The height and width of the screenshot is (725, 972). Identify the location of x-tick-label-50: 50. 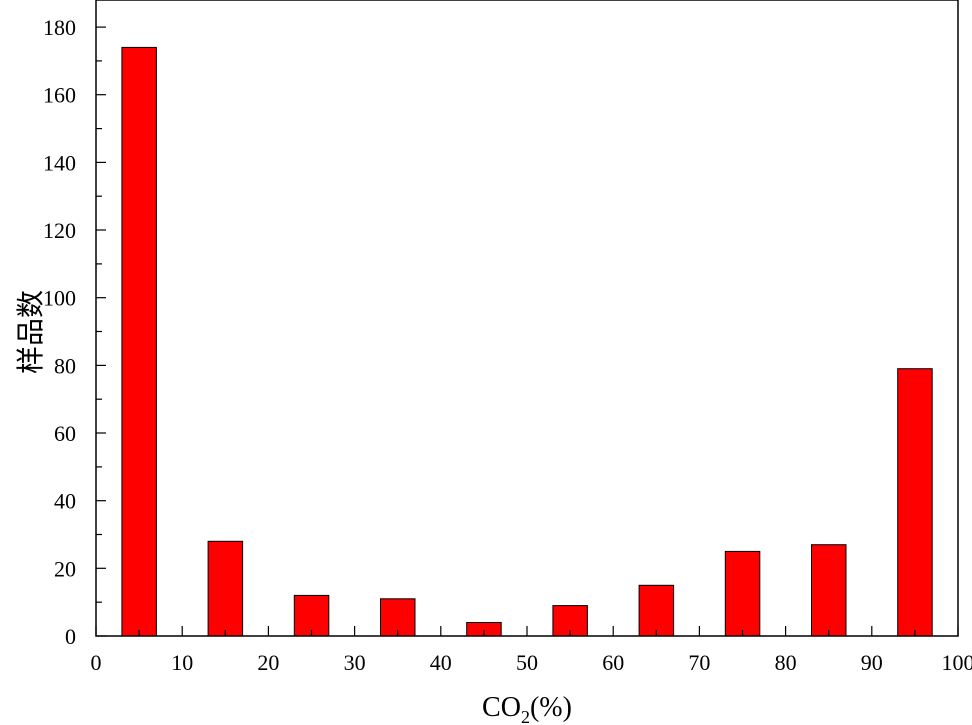
(527, 662).